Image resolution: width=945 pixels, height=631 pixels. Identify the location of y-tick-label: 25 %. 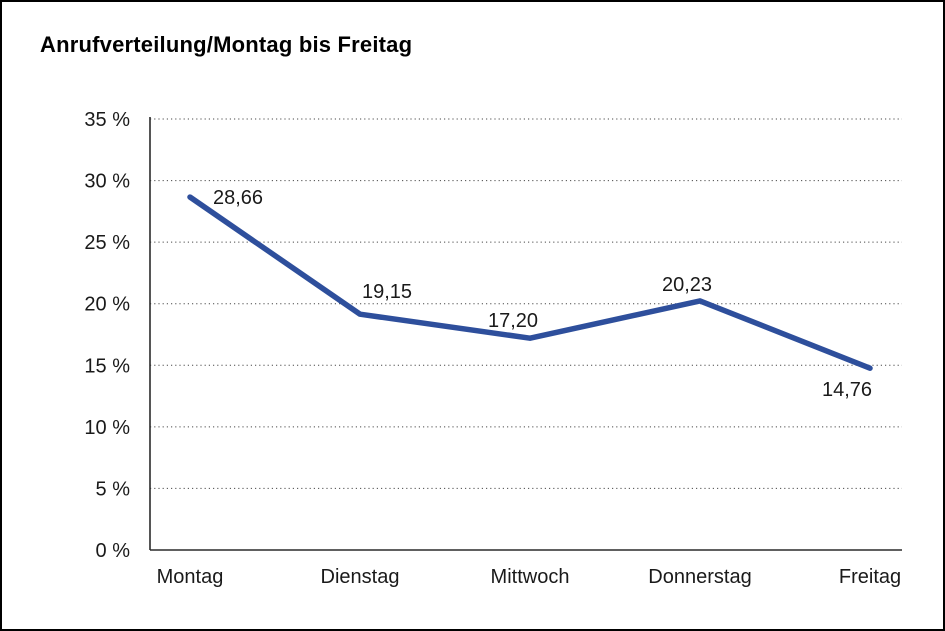
(107, 243).